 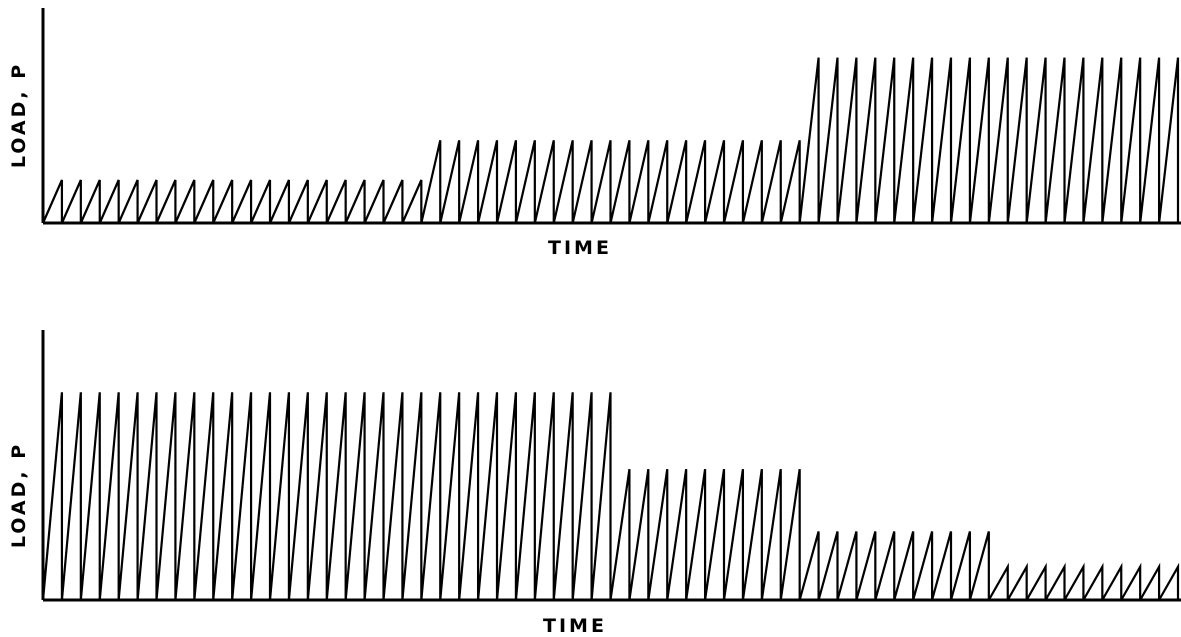 What do you see at coordinates (19, 495) in the screenshot?
I see `y-axis-label-2: LOAD, P` at bounding box center [19, 495].